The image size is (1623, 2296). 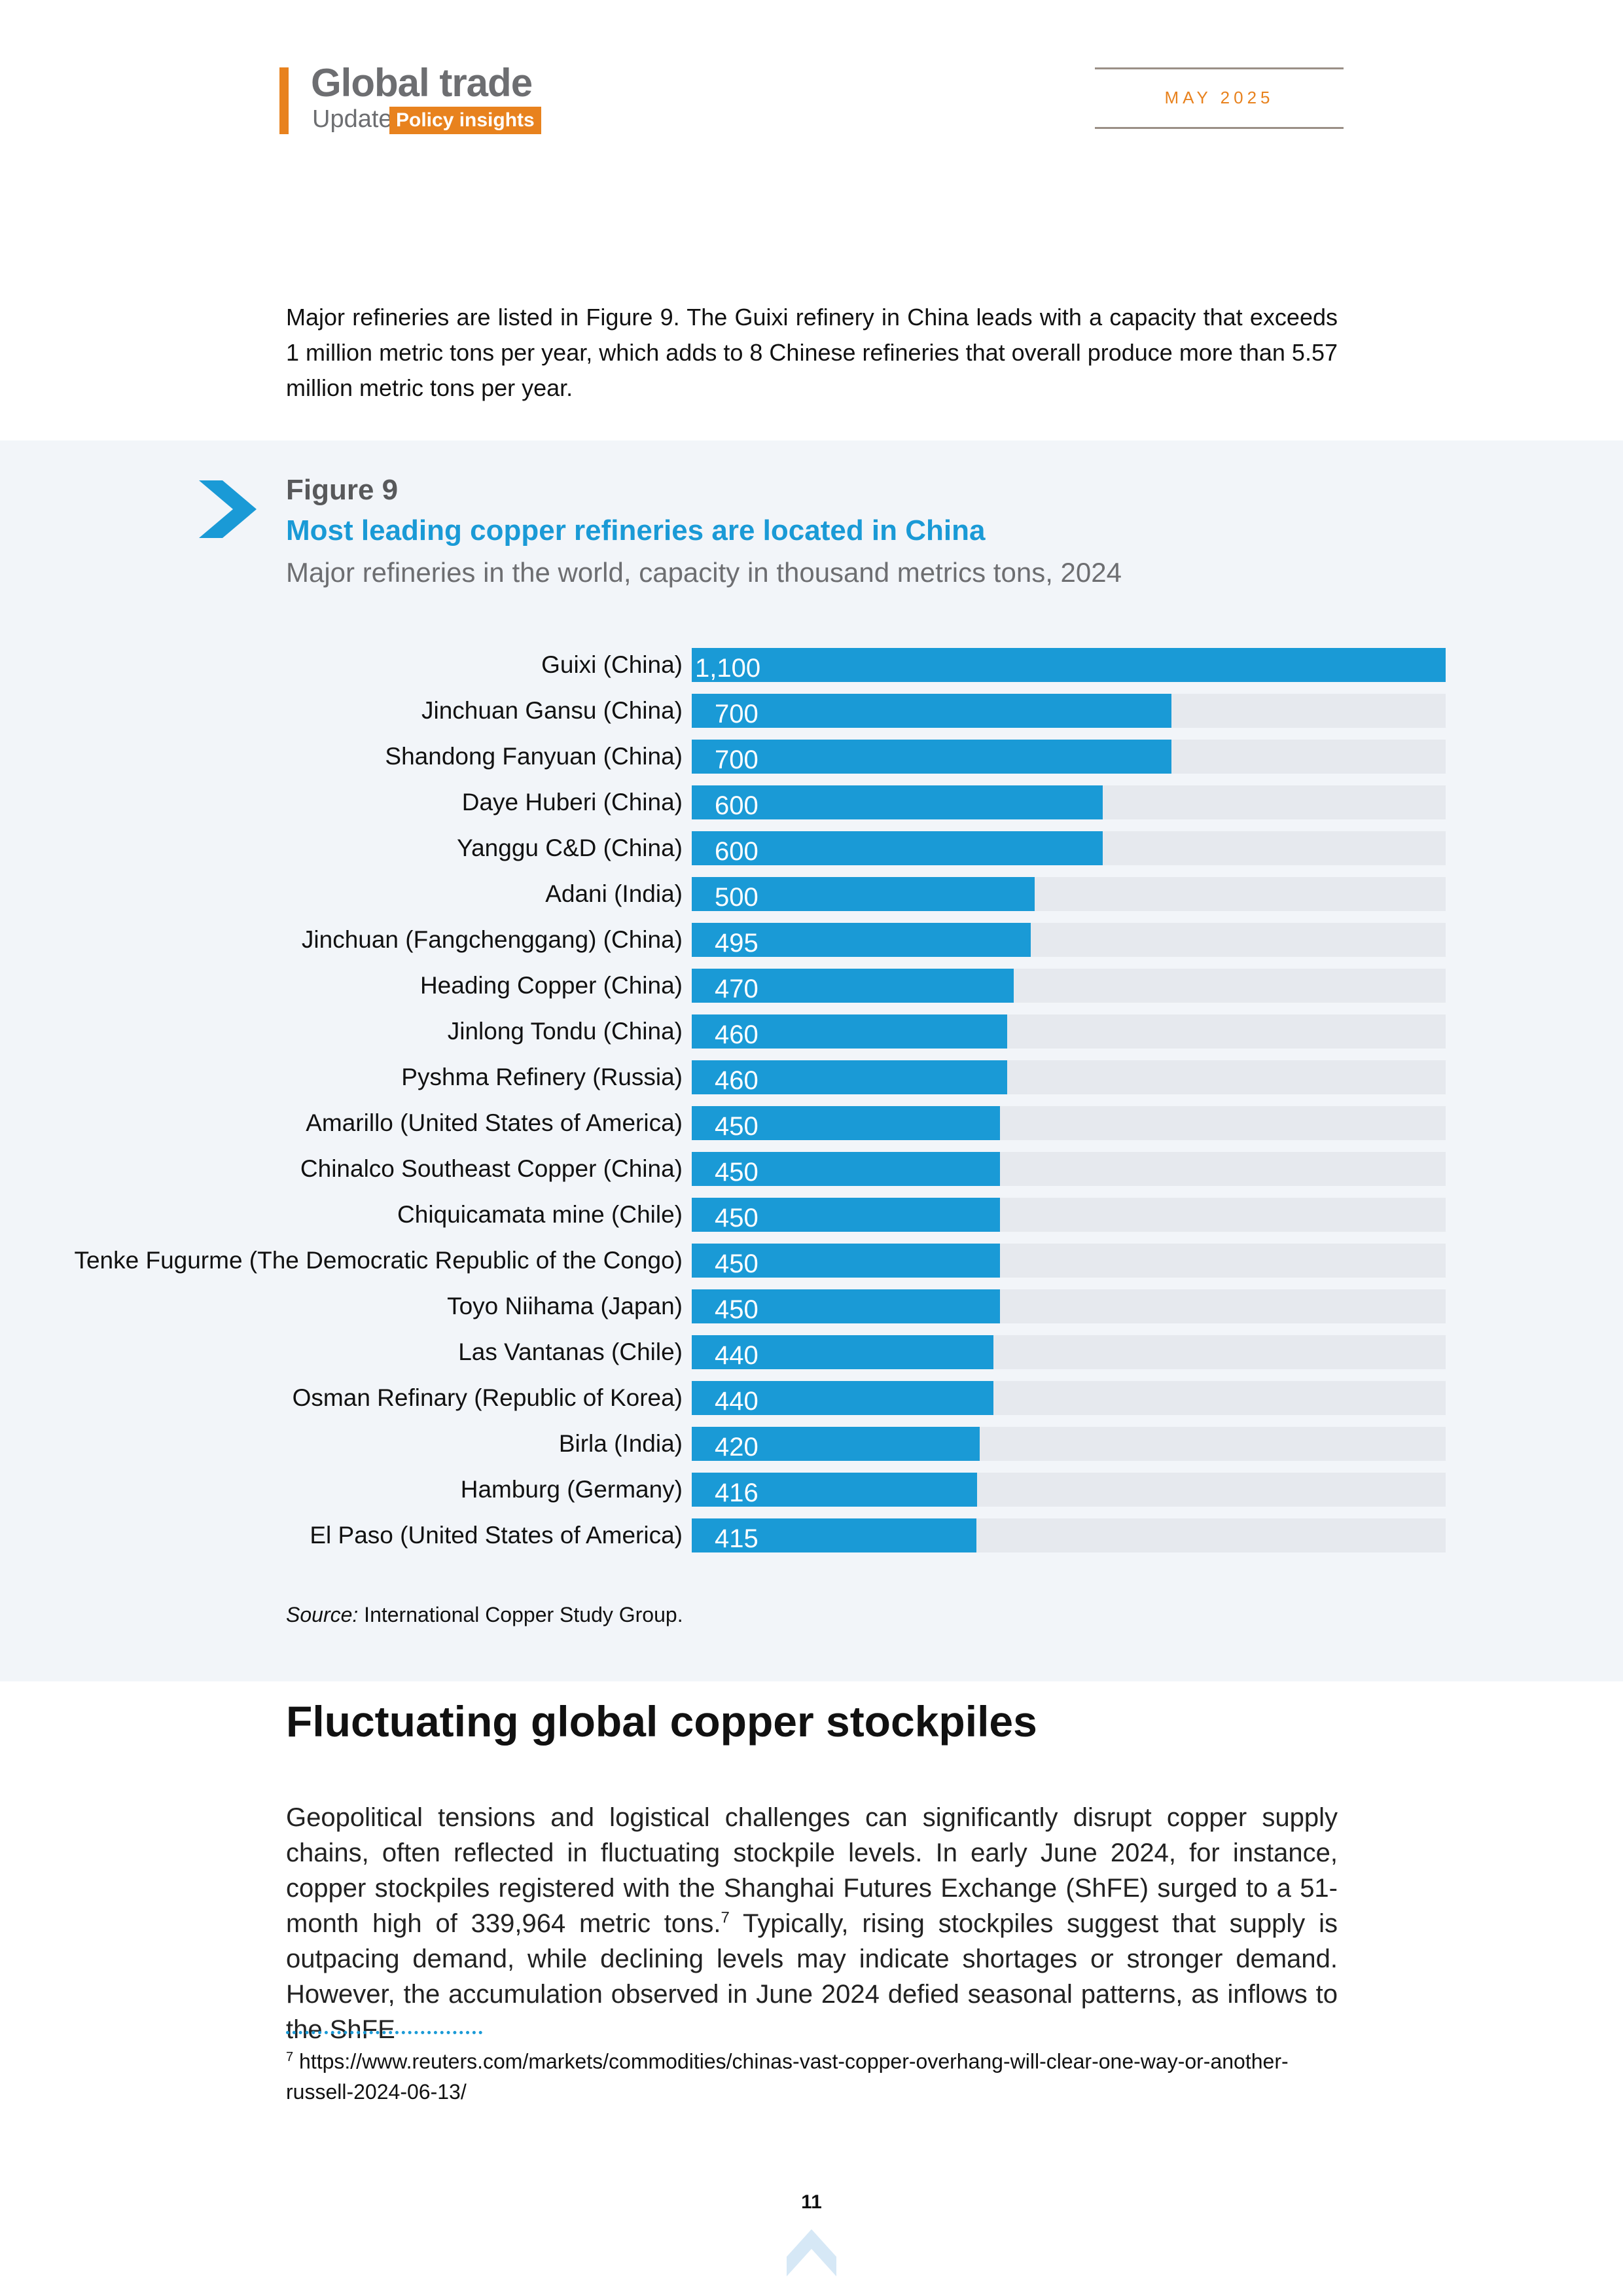 What do you see at coordinates (612, 664) in the screenshot?
I see `bar-category-label: Guixi (China)` at bounding box center [612, 664].